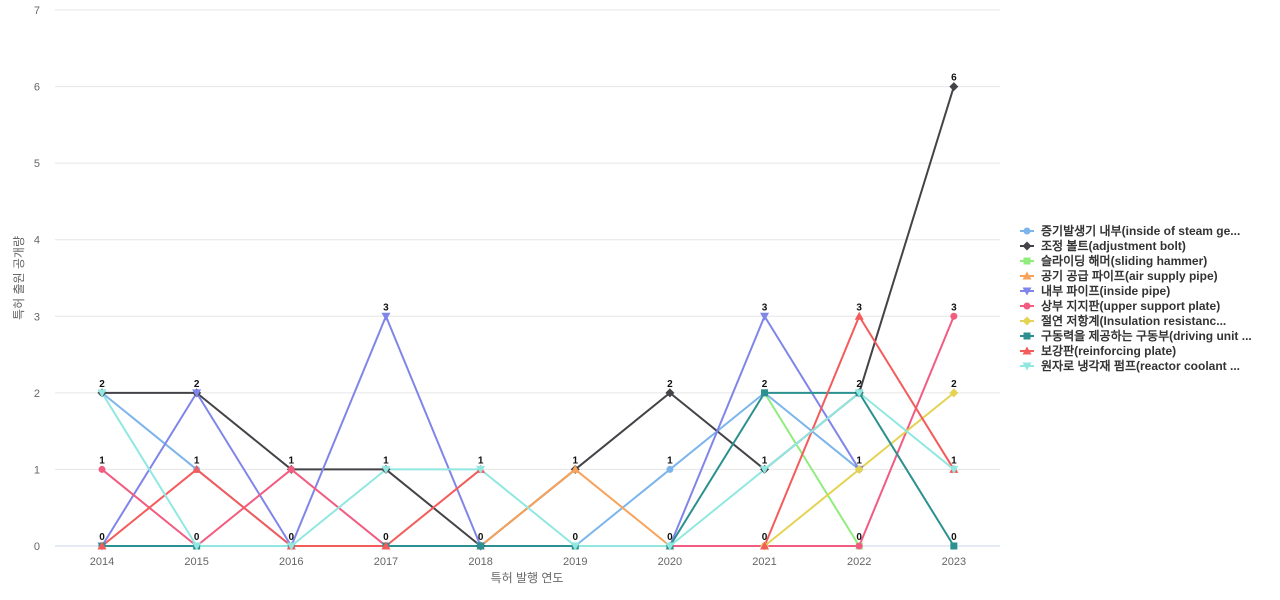  Describe the element at coordinates (1108, 350) in the screenshot. I see `legend-label: 보강판(reinforcing plate)` at that location.